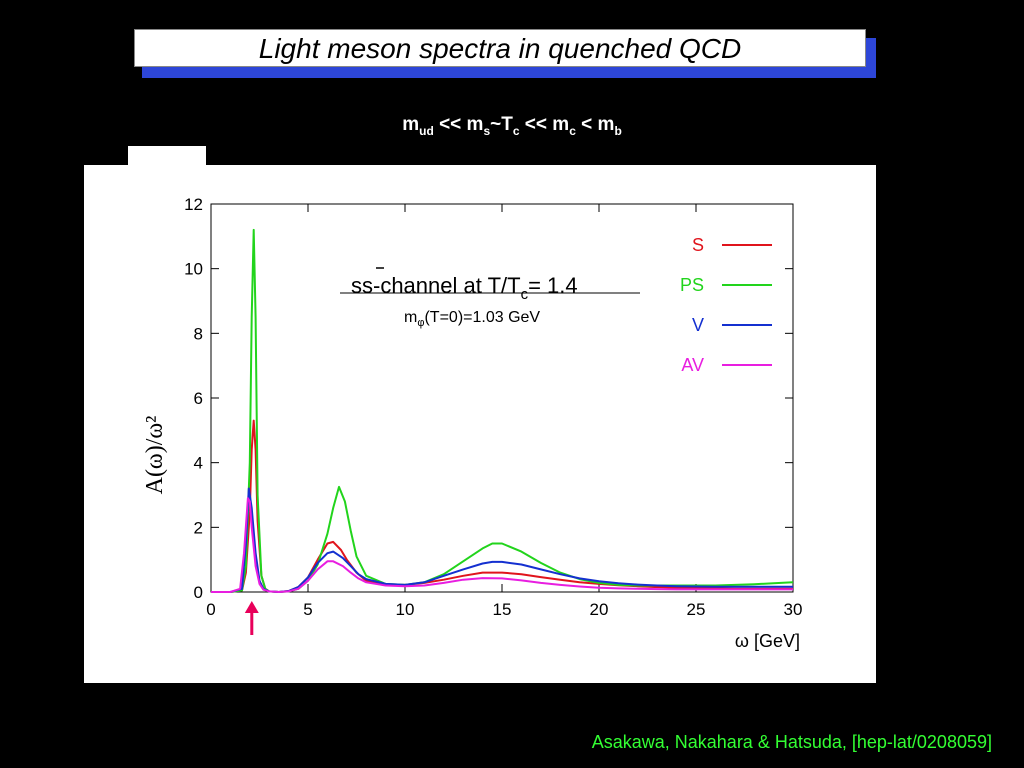 The image size is (1024, 768). I want to click on x-tick-label: 15, so click(502, 609).